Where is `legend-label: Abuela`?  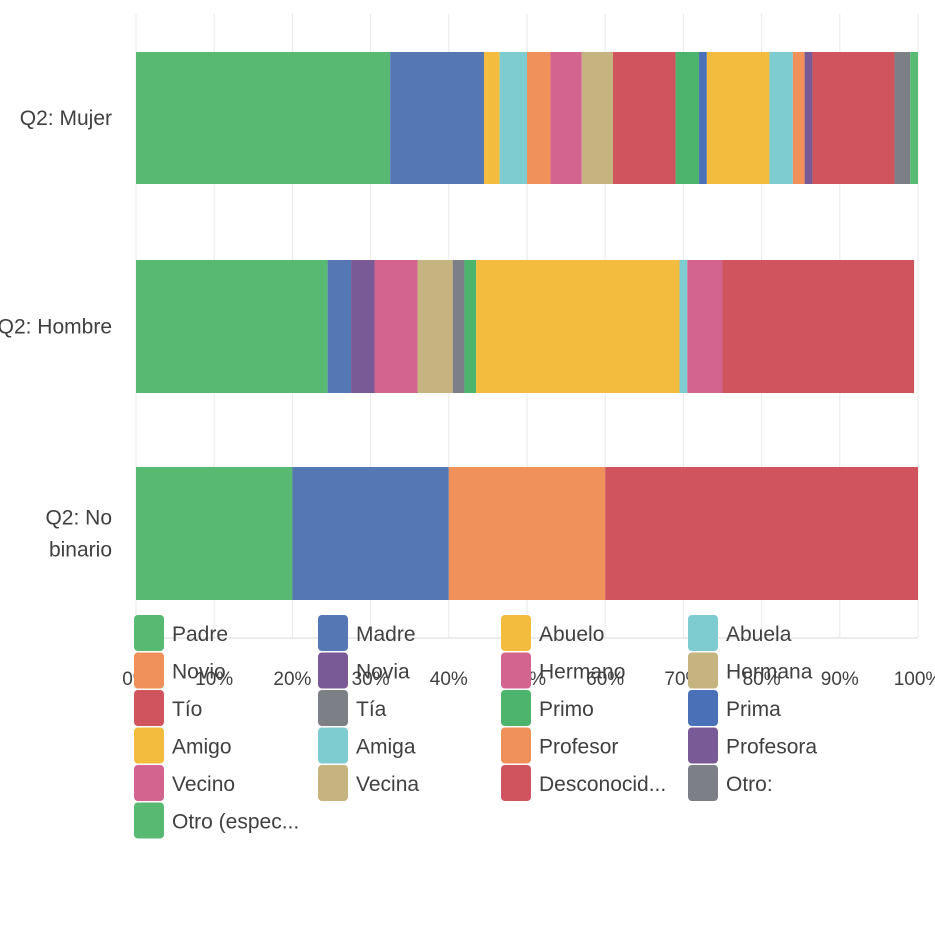 legend-label: Abuela is located at coordinates (759, 634).